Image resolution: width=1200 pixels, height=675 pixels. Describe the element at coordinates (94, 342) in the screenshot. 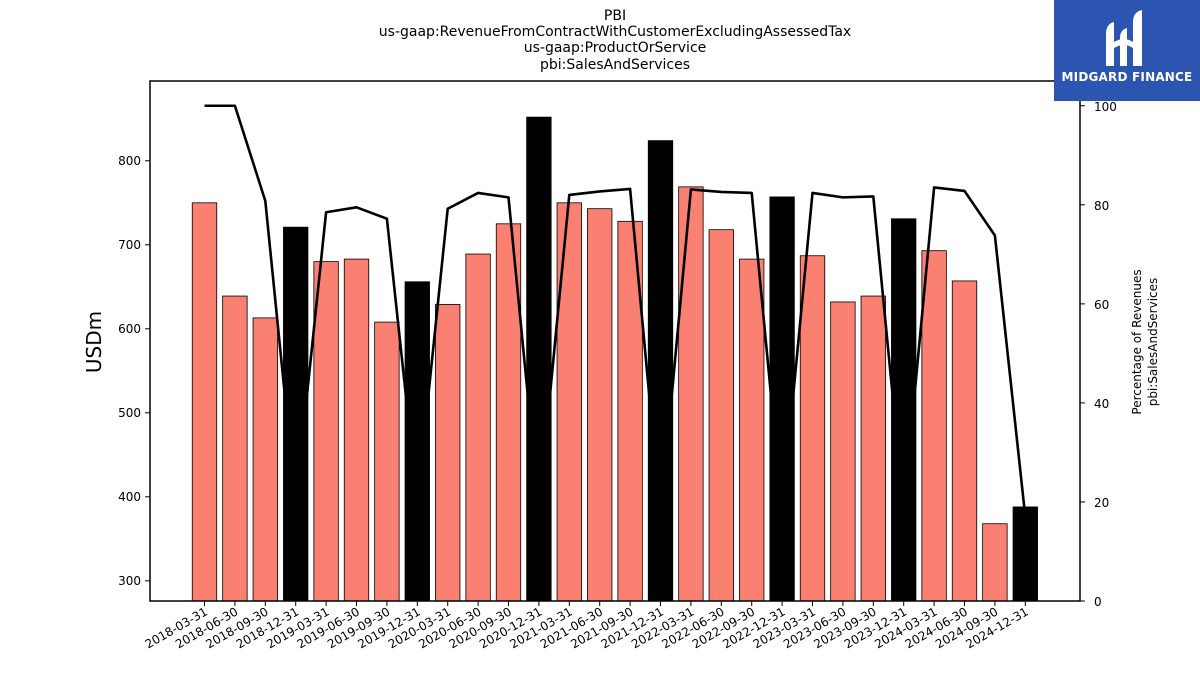

I see `y-axis-label-left: USDm` at that location.